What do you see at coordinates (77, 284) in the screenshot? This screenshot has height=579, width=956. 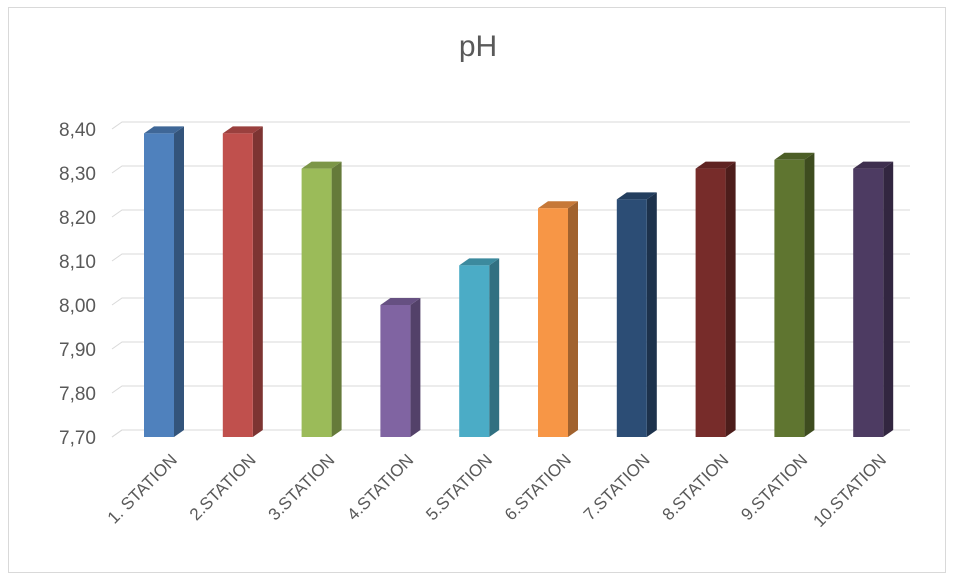 I see `y-axis-ticks: 7,70 7,80 7,90 8,00 8,10 8,20 8,30 8,40` at bounding box center [77, 284].